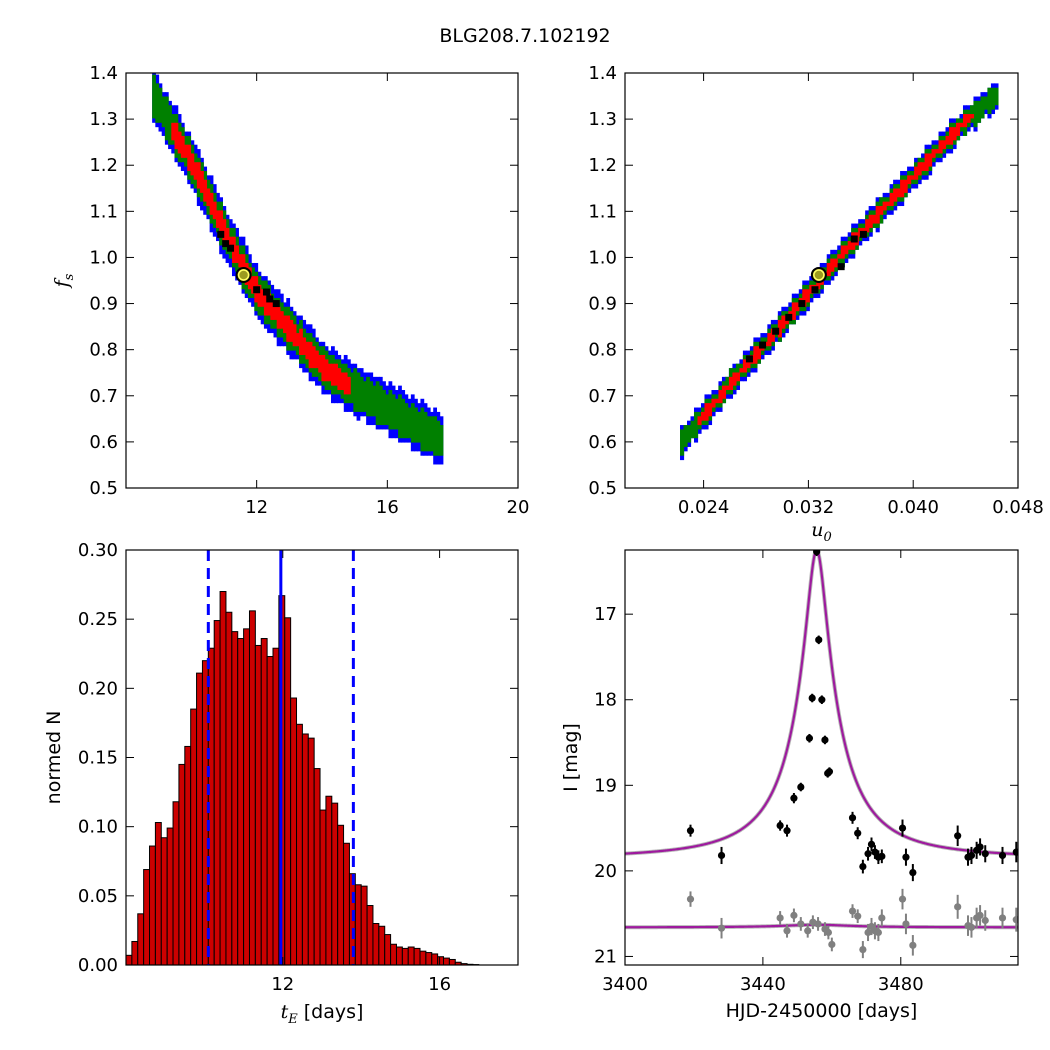 Image resolution: width=1050 pixels, height=1050 pixels. Describe the element at coordinates (571, 757) in the screenshot. I see `y-axis-label: I [mag]` at that location.